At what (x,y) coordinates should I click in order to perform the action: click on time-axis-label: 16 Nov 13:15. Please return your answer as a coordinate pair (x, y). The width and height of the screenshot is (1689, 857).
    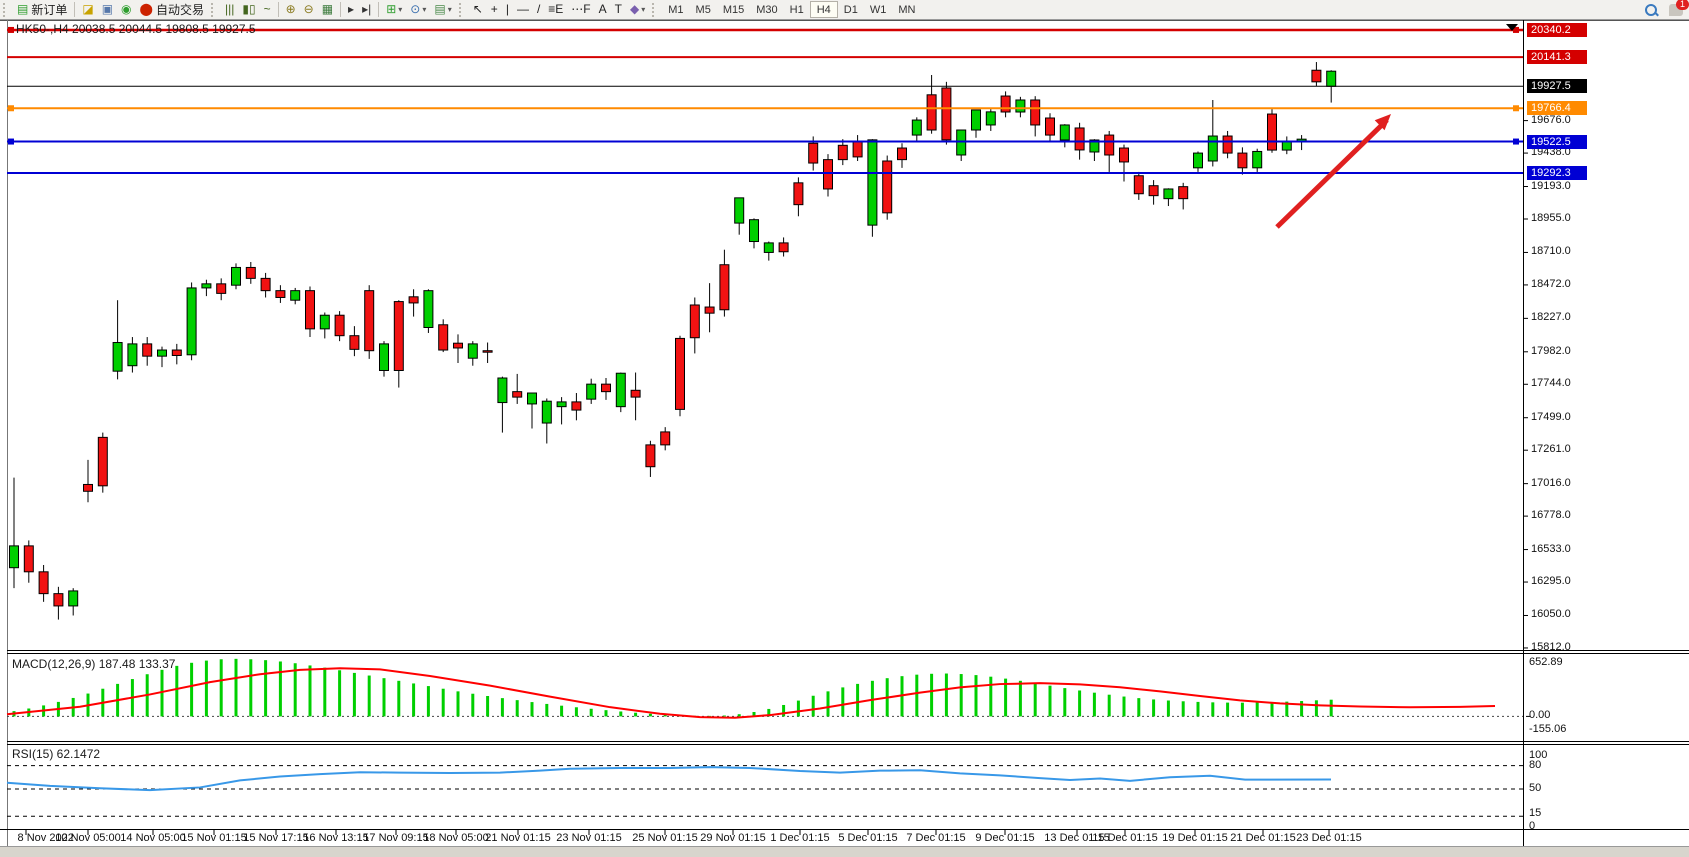
    Looking at the image, I should click on (336, 838).